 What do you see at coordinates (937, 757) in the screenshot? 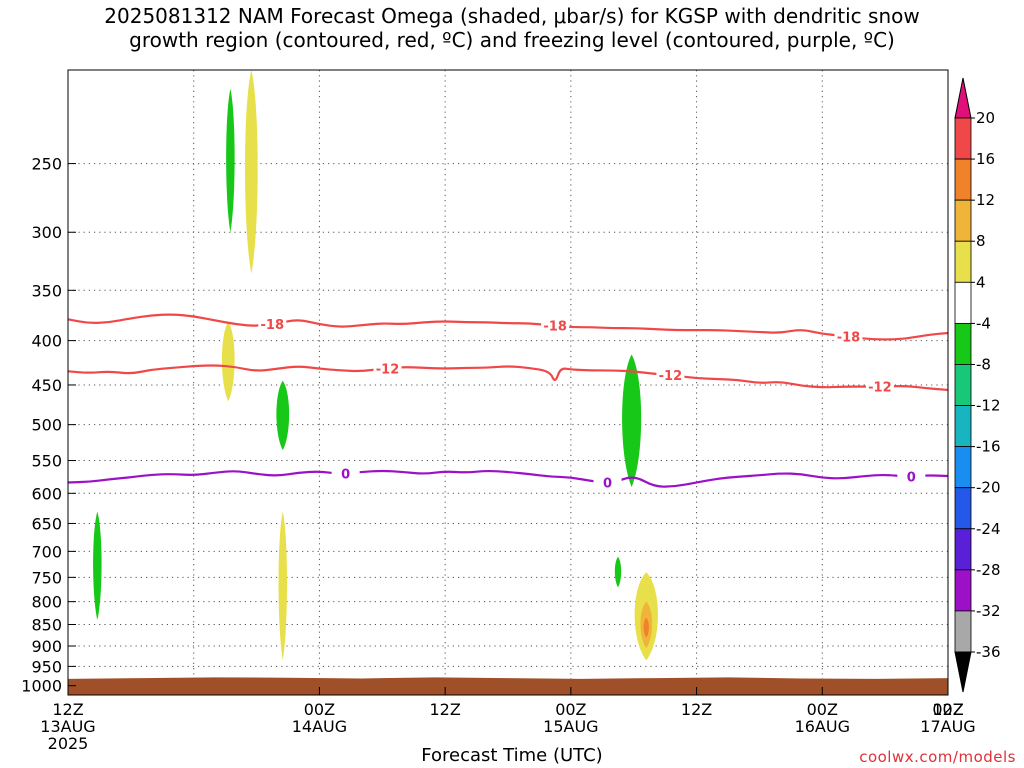
I see `credit-text: coolwx.com/models` at bounding box center [937, 757].